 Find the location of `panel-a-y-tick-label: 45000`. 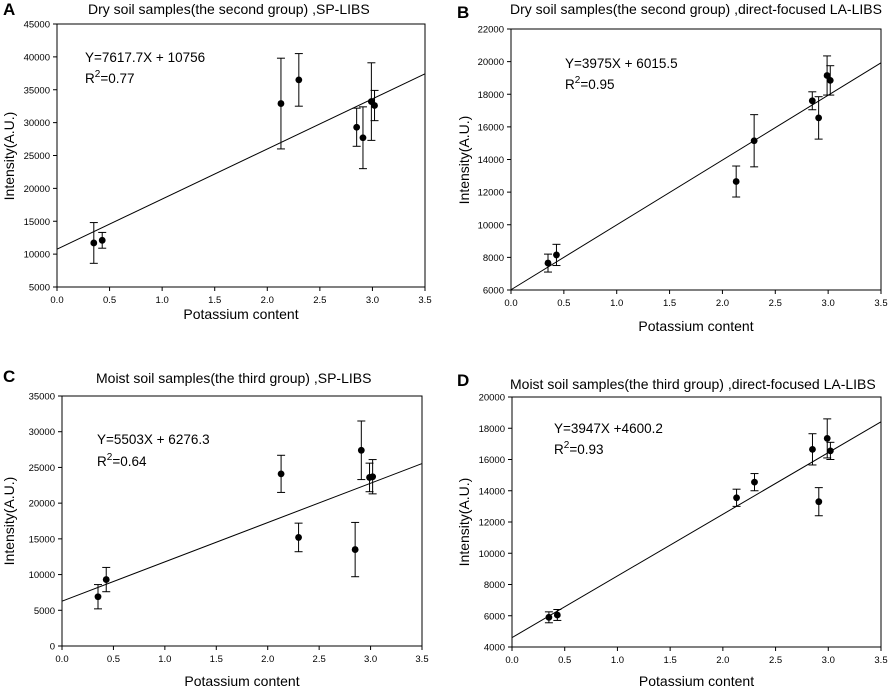

panel-a-y-tick-label: 45000 is located at coordinates (37, 25).